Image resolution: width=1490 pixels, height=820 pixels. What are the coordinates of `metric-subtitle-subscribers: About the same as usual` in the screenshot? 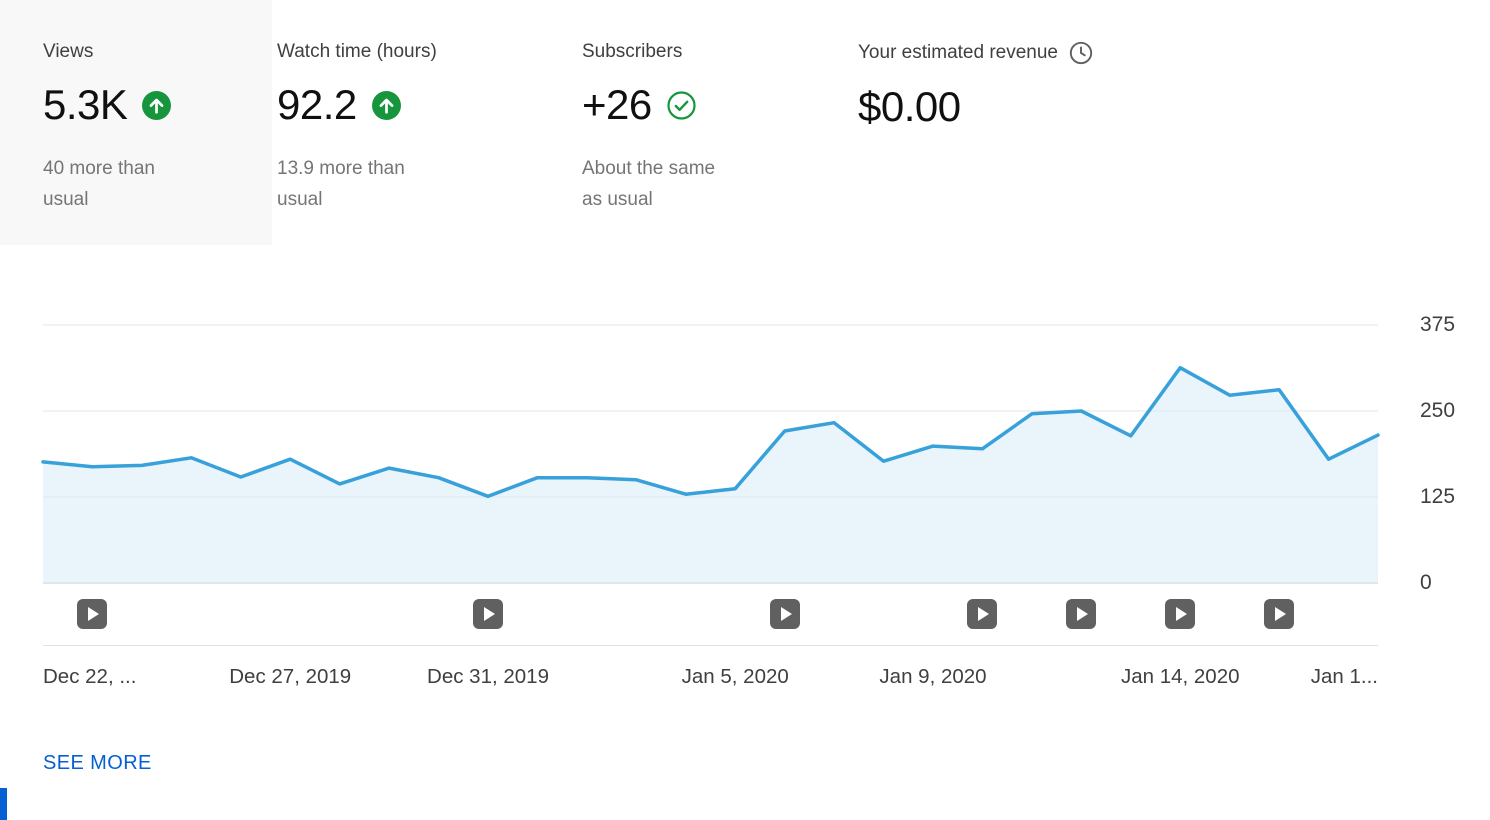 It's located at (649, 184).